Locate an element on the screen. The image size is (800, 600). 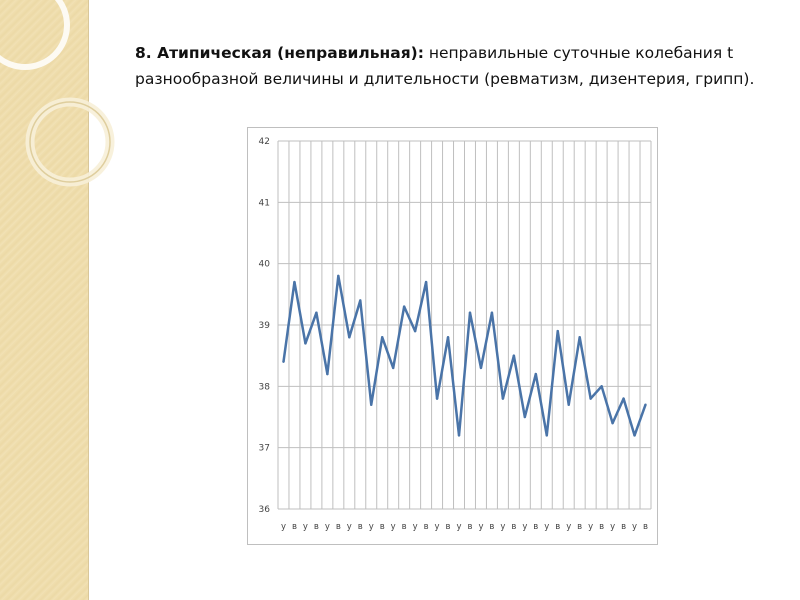
y-tick-label: 41 is located at coordinates (264, 203).